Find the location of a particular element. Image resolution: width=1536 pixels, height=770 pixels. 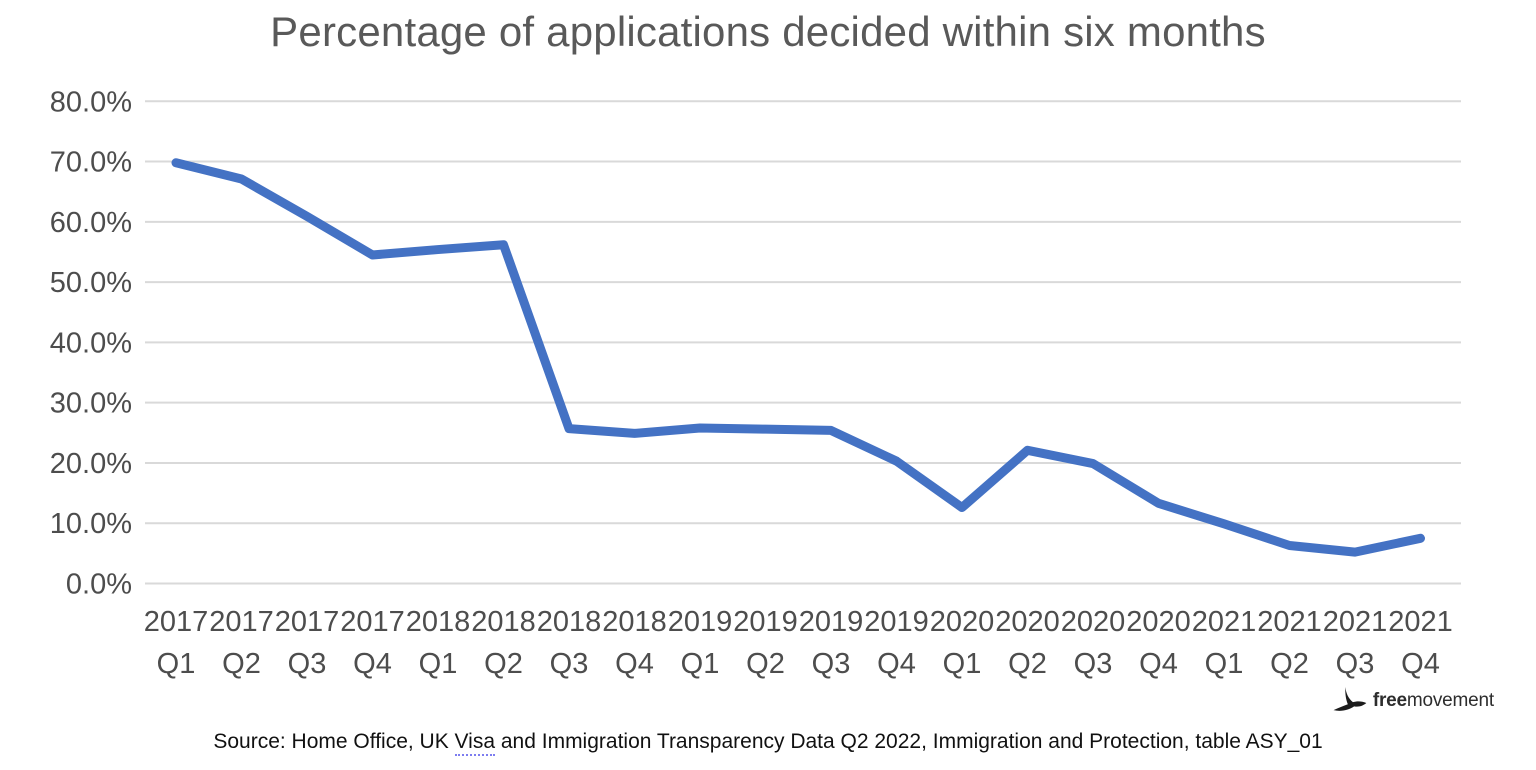

logo-text-movement: movement is located at coordinates (1450, 700).